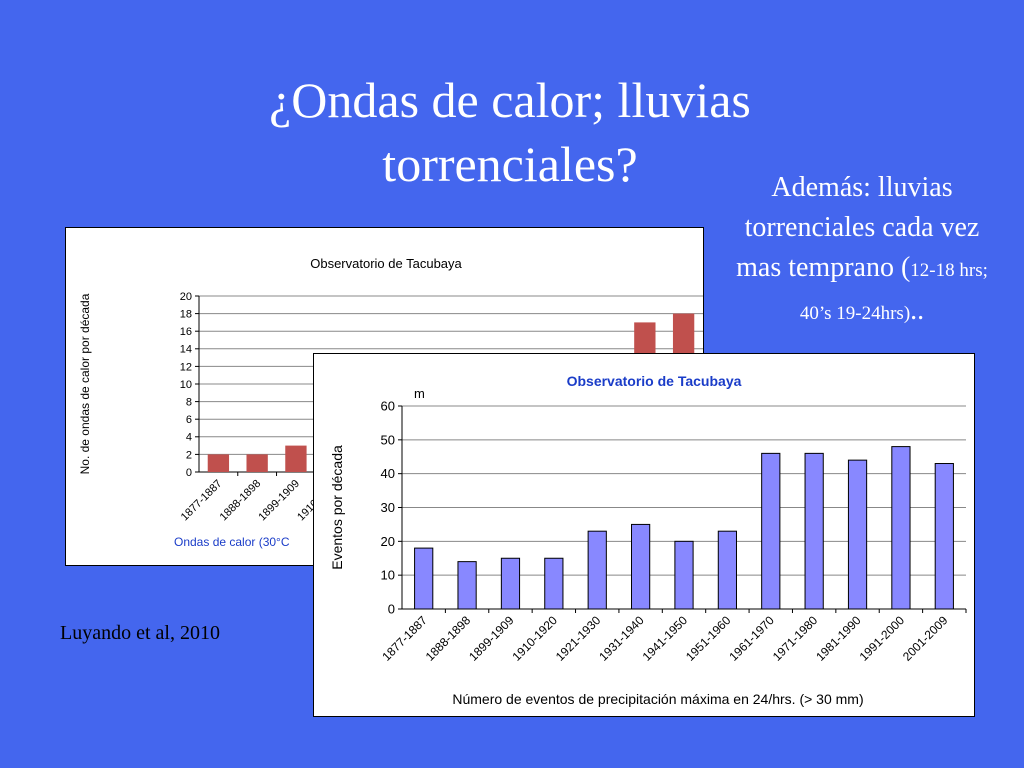 Image resolution: width=1024 pixels, height=768 pixels. I want to click on y-axis-label: No. de ondas de calor por década, so click(85, 383).